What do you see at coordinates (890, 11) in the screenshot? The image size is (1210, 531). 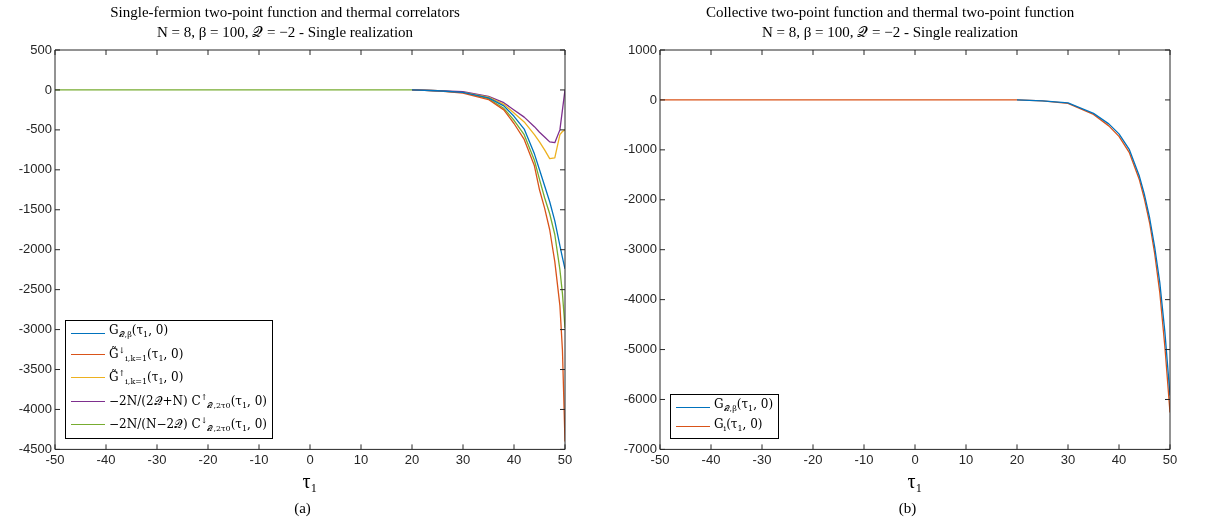 I see `chart-title: Collective two-point function and thermal two-point function` at bounding box center [890, 11].